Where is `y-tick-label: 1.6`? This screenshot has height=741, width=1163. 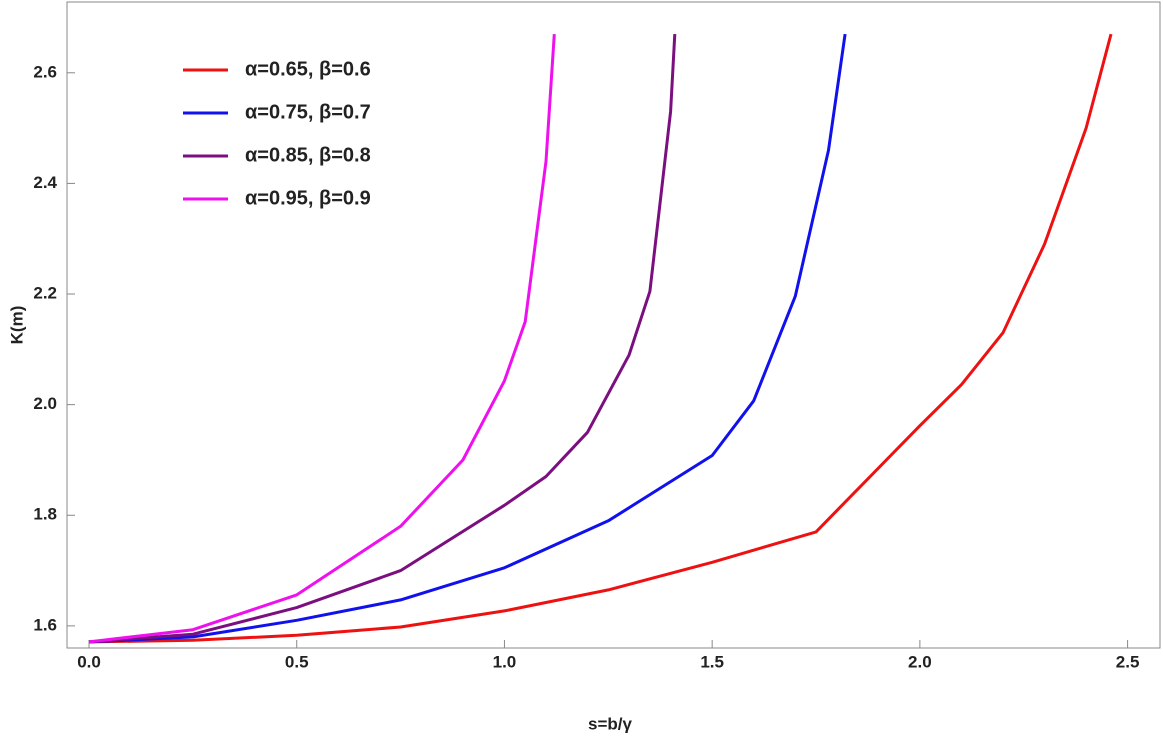
y-tick-label: 1.6 is located at coordinates (45, 624).